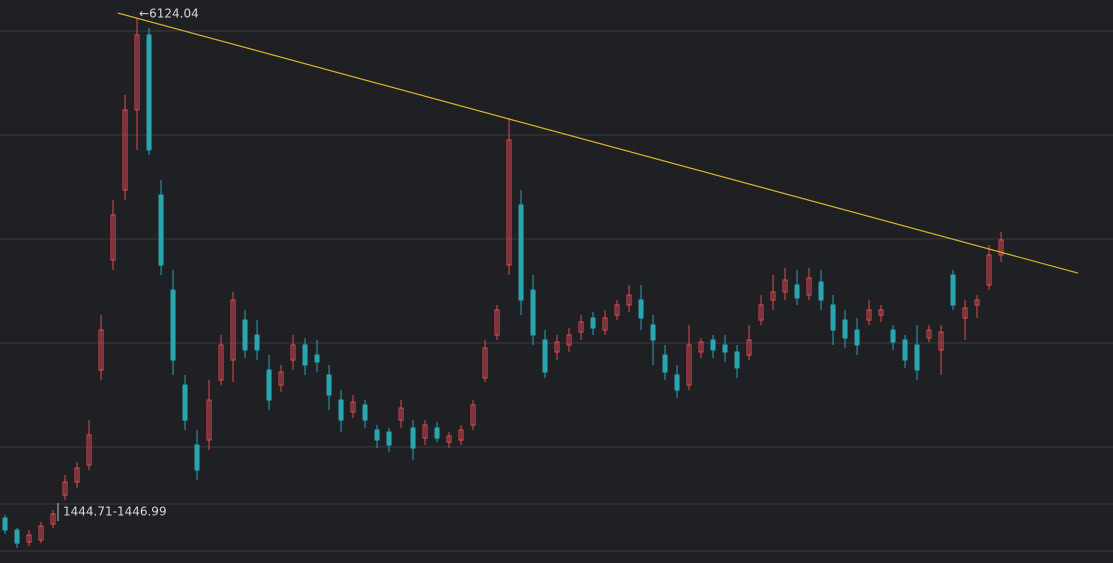 Image resolution: width=1113 pixels, height=563 pixels. I want to click on high-annotation: ←6124.04, so click(169, 14).